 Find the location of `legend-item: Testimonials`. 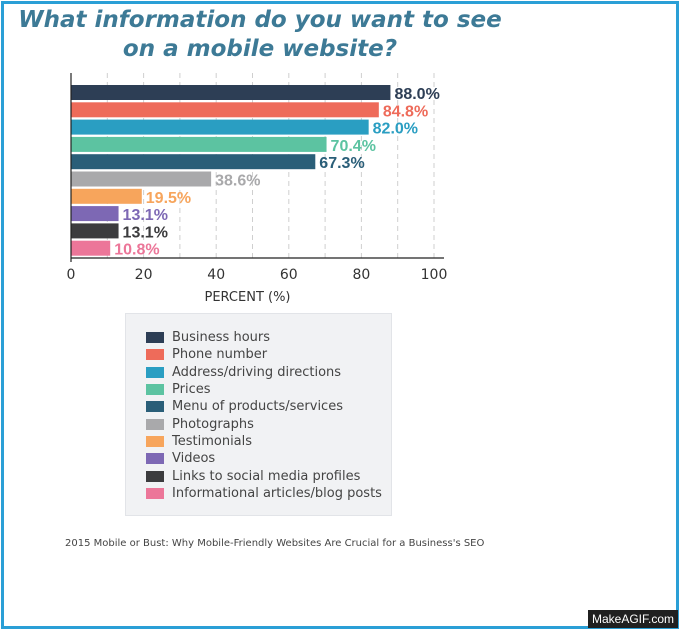

legend-item: Testimonials is located at coordinates (268, 441).